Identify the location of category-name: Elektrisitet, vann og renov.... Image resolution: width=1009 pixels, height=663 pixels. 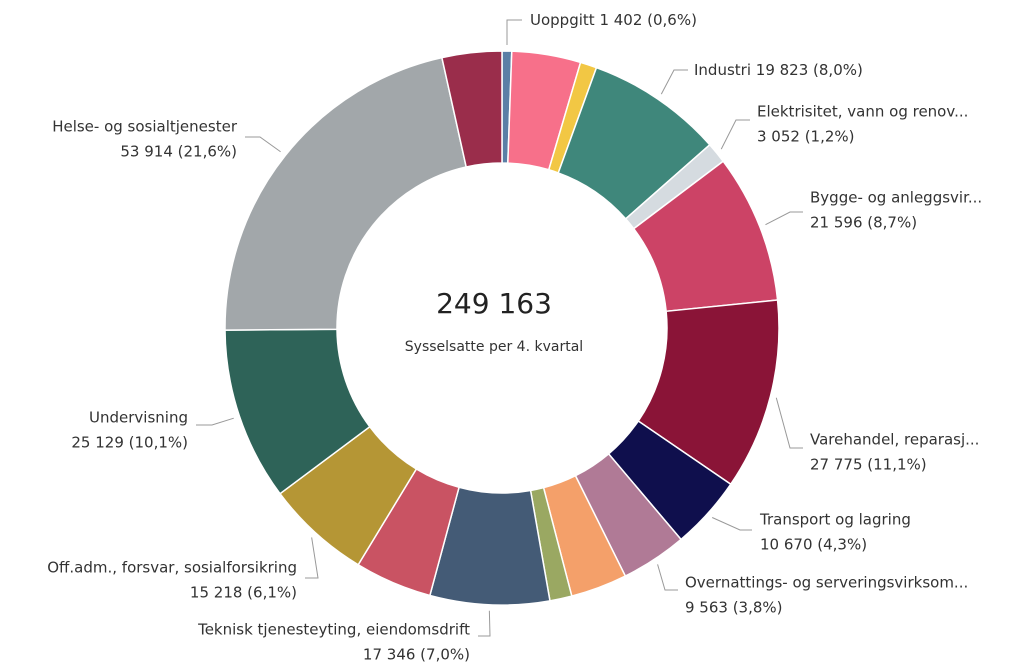
(862, 112).